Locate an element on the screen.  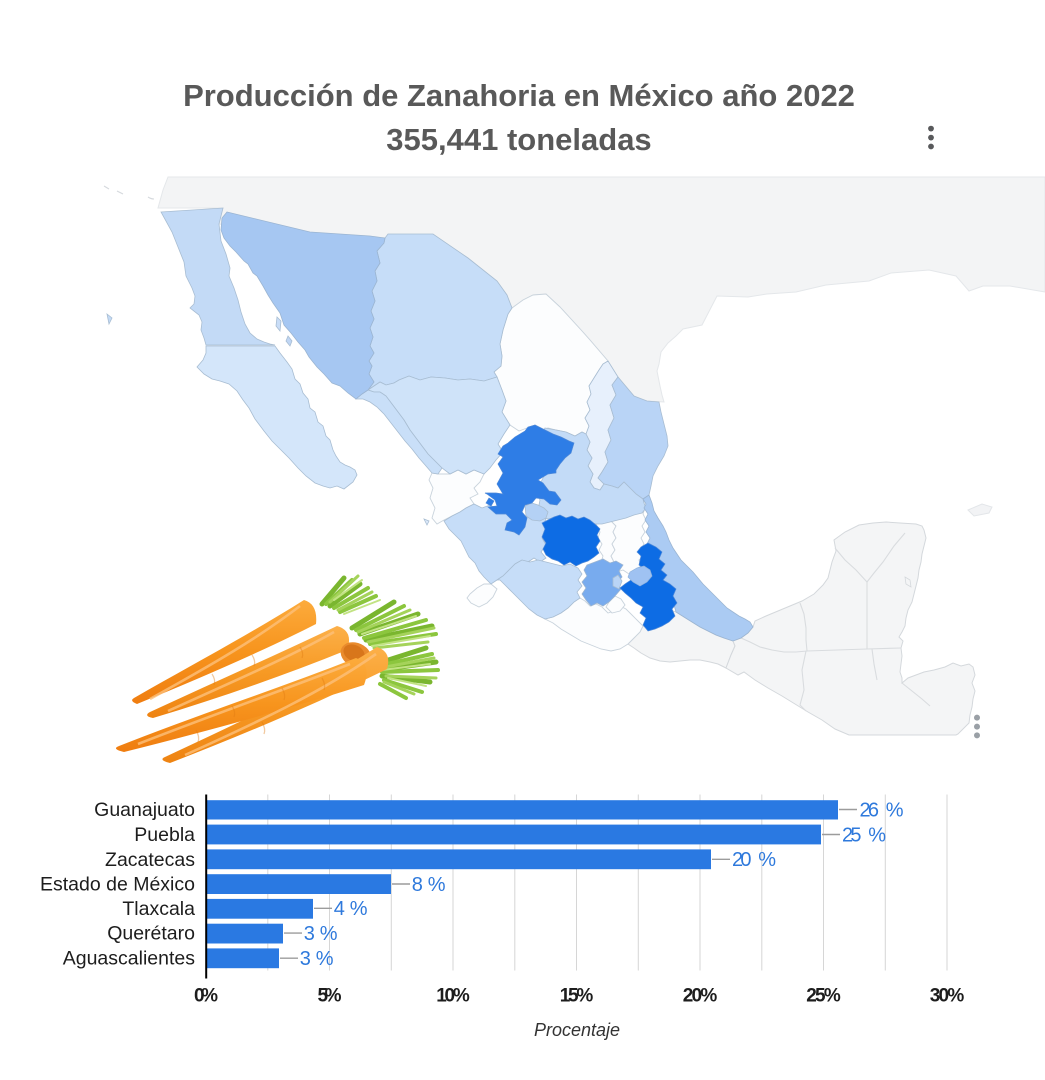
svg-text: 5% is located at coordinates (330, 996).